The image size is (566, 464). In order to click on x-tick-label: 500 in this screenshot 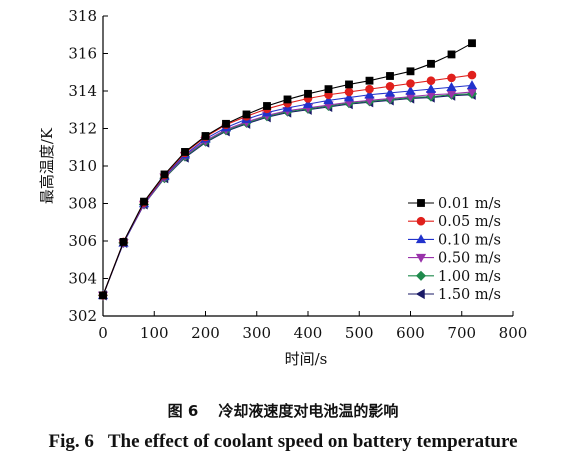, I will do `click(359, 333)`.